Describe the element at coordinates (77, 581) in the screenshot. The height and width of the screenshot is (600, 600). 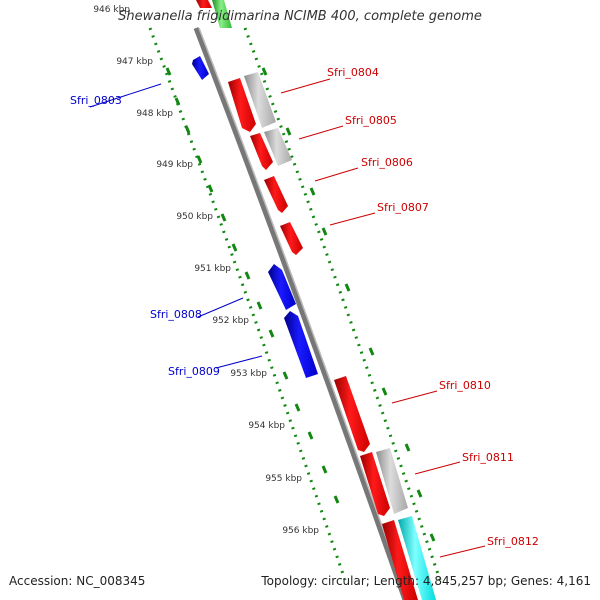
I see `accession-label: Accession: NC_008345` at that location.